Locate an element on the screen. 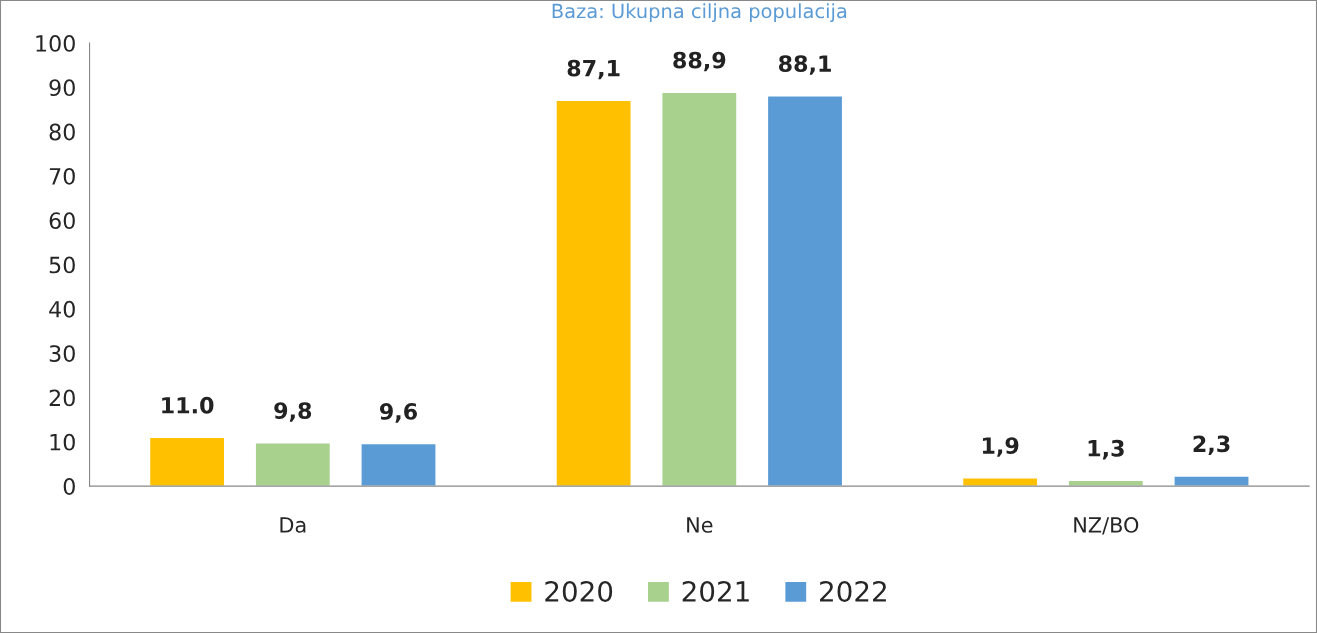  legend-label: 2020 is located at coordinates (579, 591).